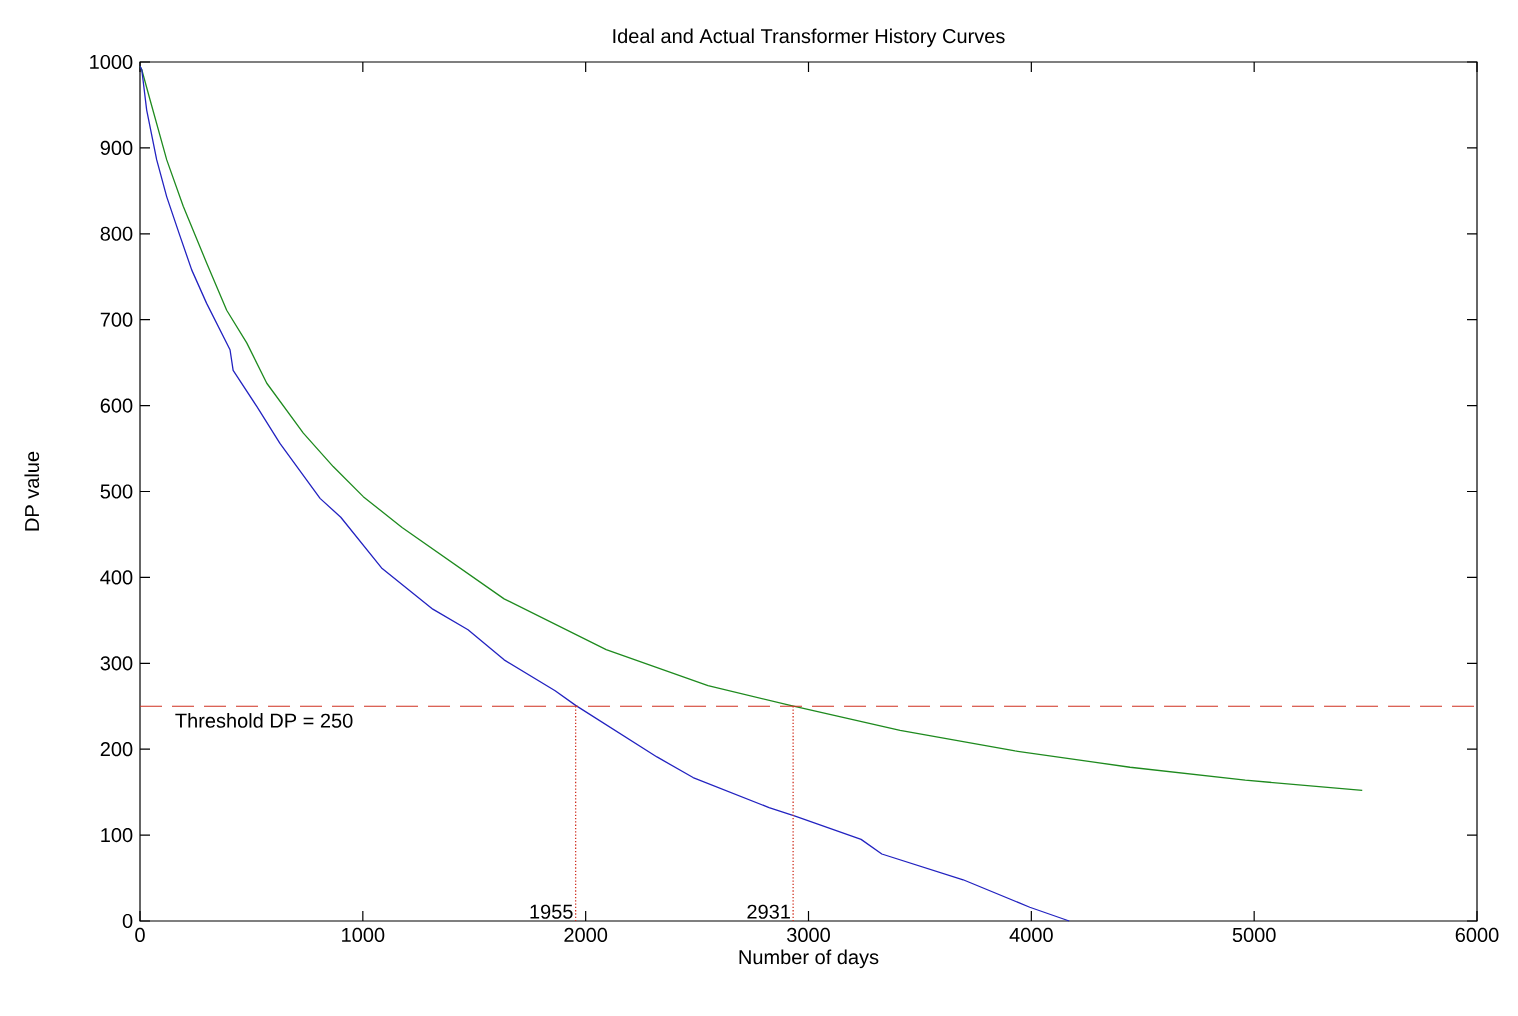 The width and height of the screenshot is (1518, 1016). Describe the element at coordinates (116, 147) in the screenshot. I see `y-tick-label: 900` at that location.